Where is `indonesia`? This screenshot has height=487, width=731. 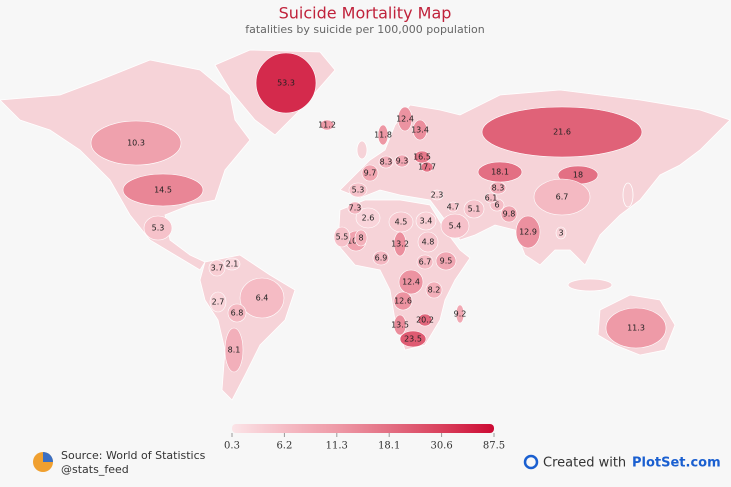 indonesia is located at coordinates (590, 285).